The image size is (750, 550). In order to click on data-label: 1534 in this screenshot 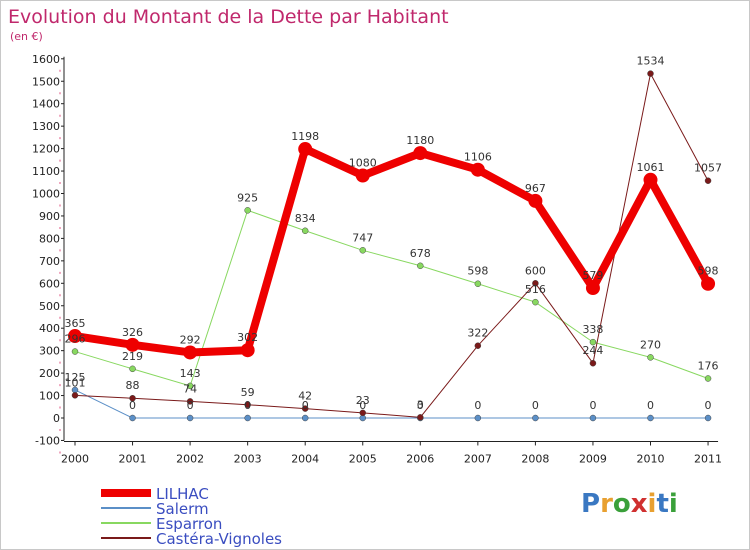, I will do `click(651, 61)`.